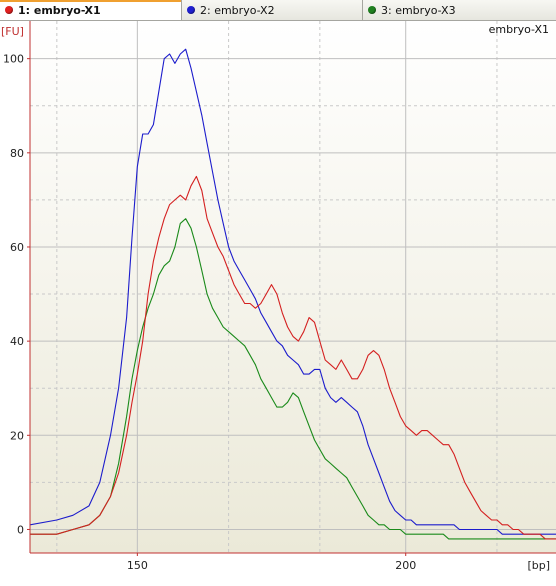 The image size is (556, 586). What do you see at coordinates (17, 341) in the screenshot?
I see `y-tick-label: 40` at bounding box center [17, 341].